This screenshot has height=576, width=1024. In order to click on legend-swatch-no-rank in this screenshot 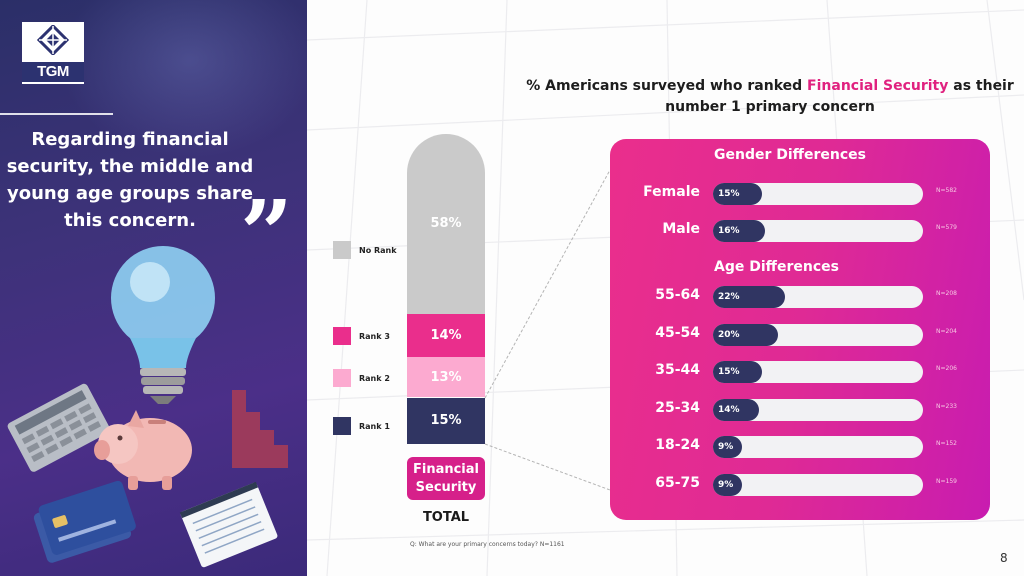, I will do `click(342, 250)`.